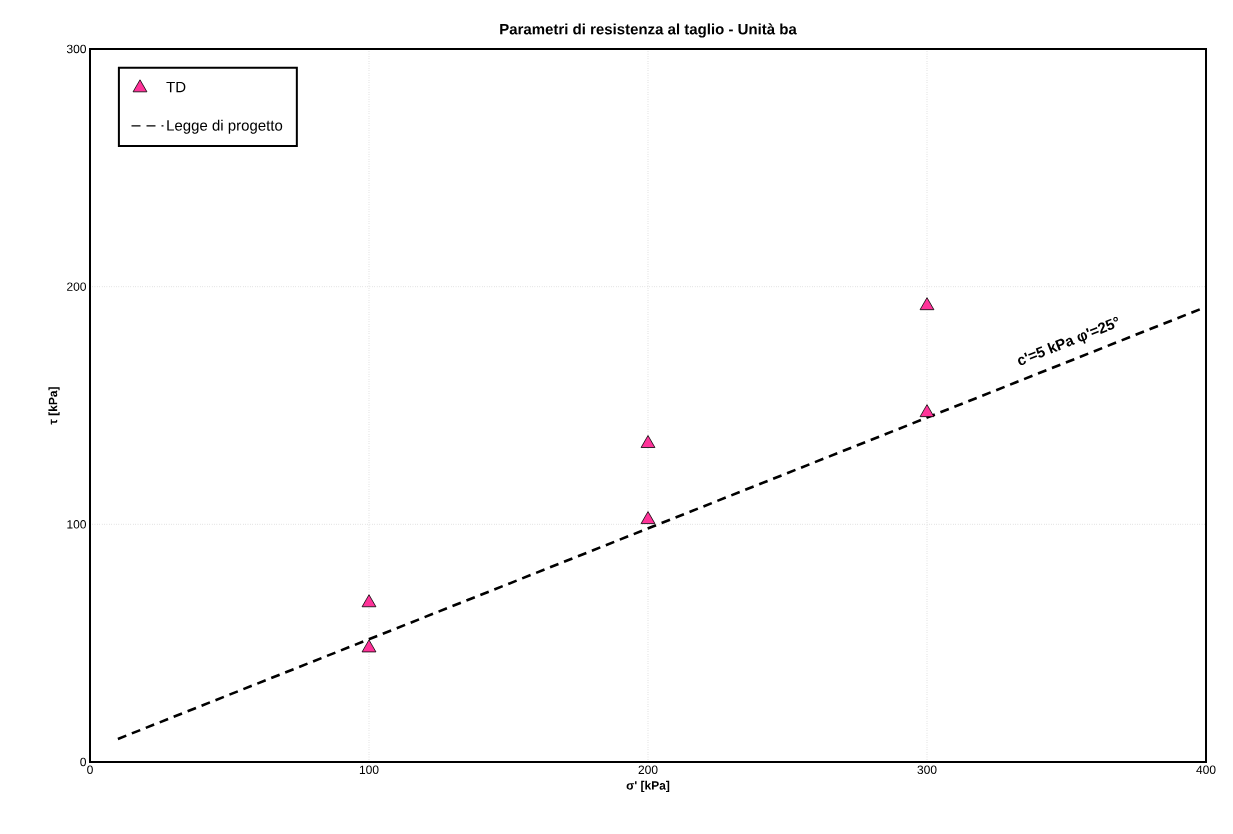  What do you see at coordinates (1206, 770) in the screenshot?
I see `x-tick-label: 400` at bounding box center [1206, 770].